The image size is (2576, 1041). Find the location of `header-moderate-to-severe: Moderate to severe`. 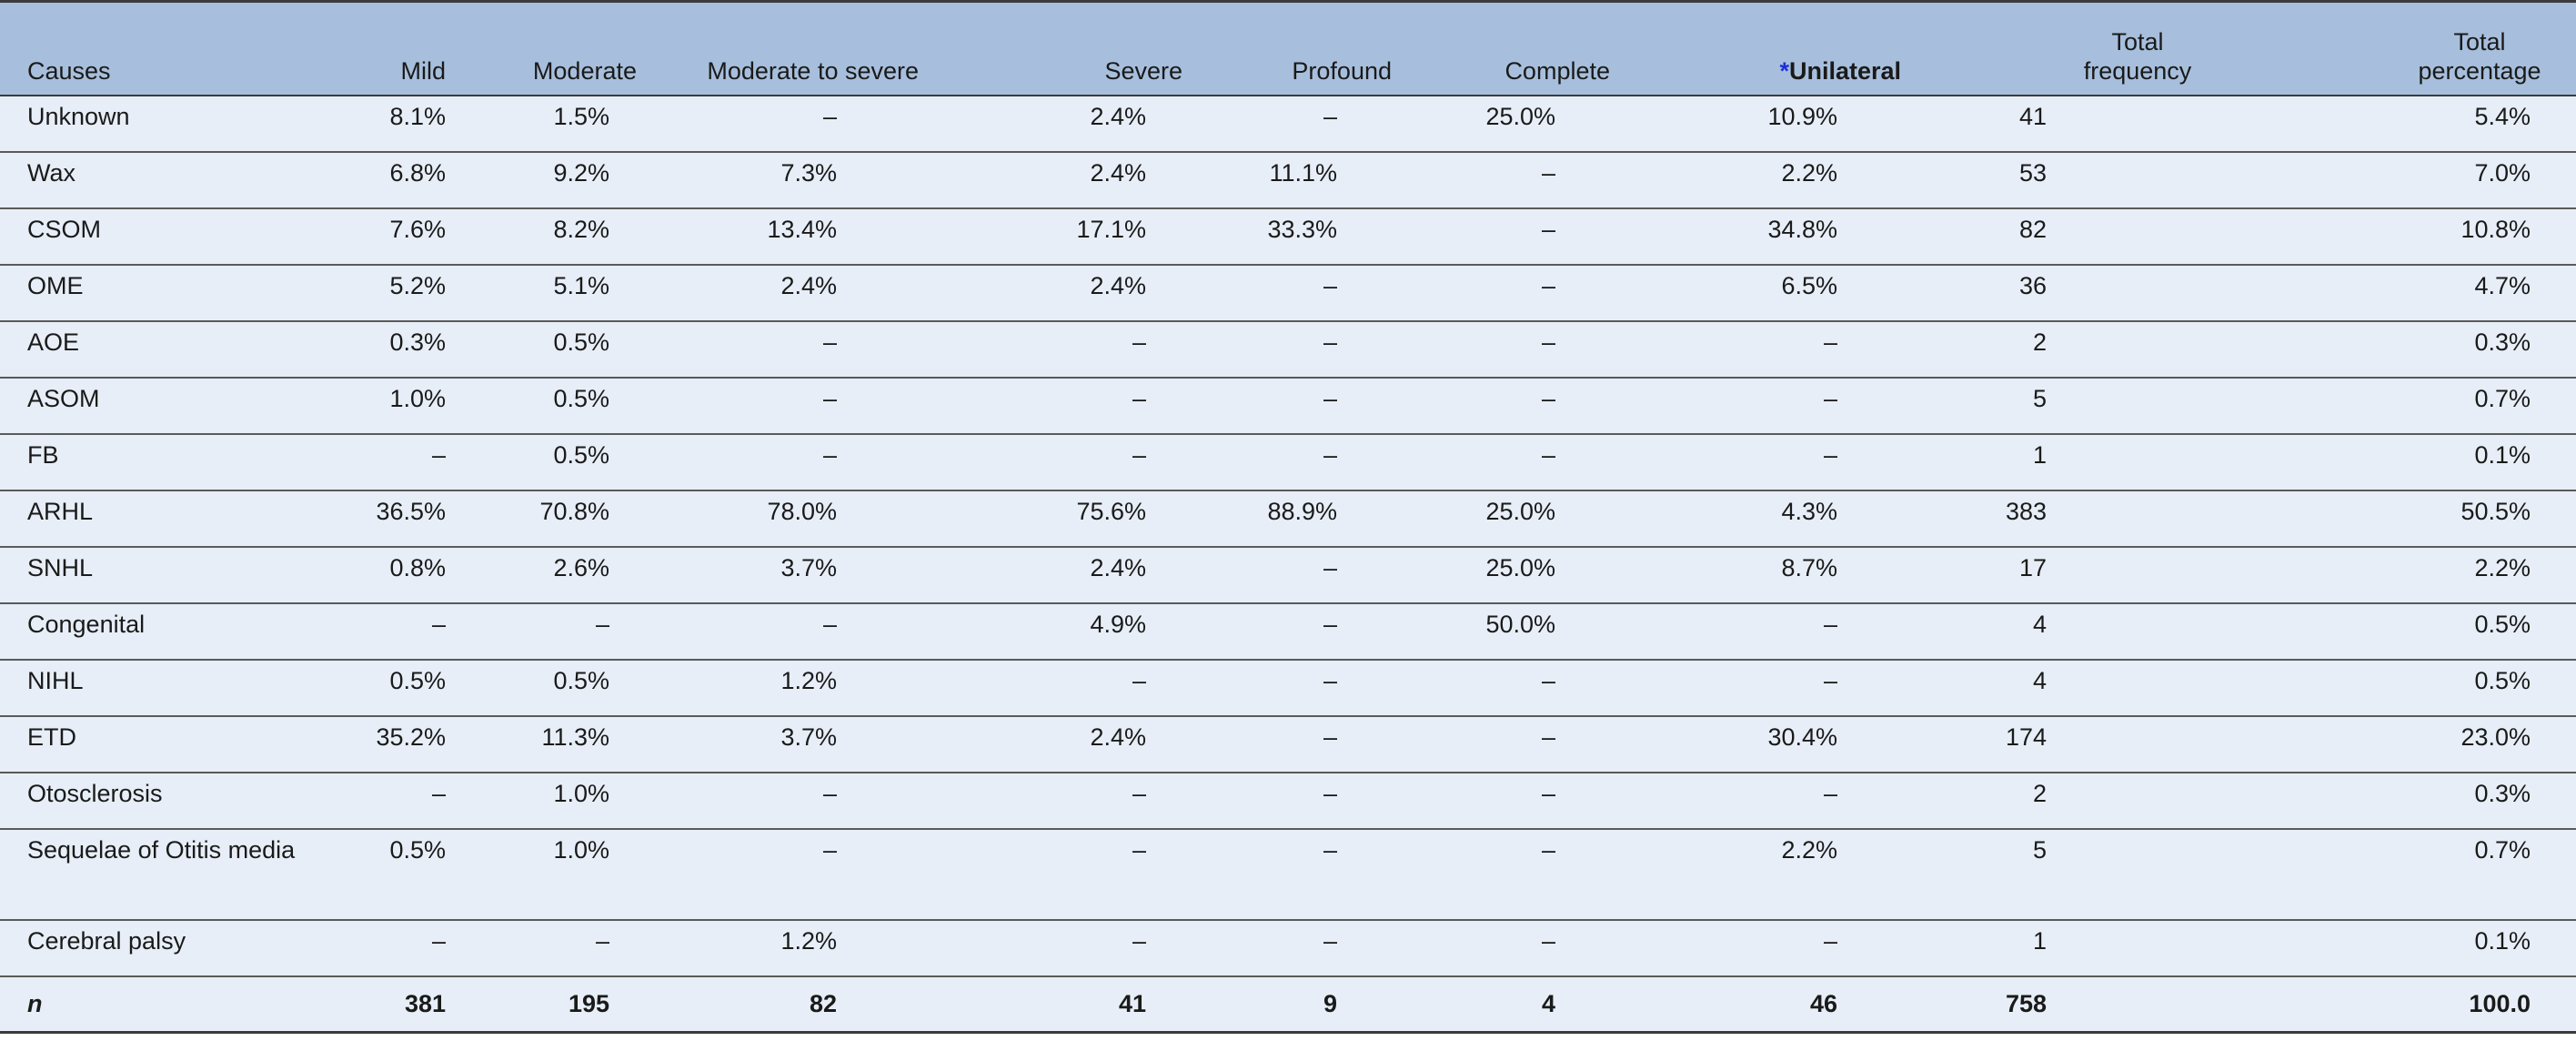

header-moderate-to-severe: Moderate to severe is located at coordinates (787, 48).